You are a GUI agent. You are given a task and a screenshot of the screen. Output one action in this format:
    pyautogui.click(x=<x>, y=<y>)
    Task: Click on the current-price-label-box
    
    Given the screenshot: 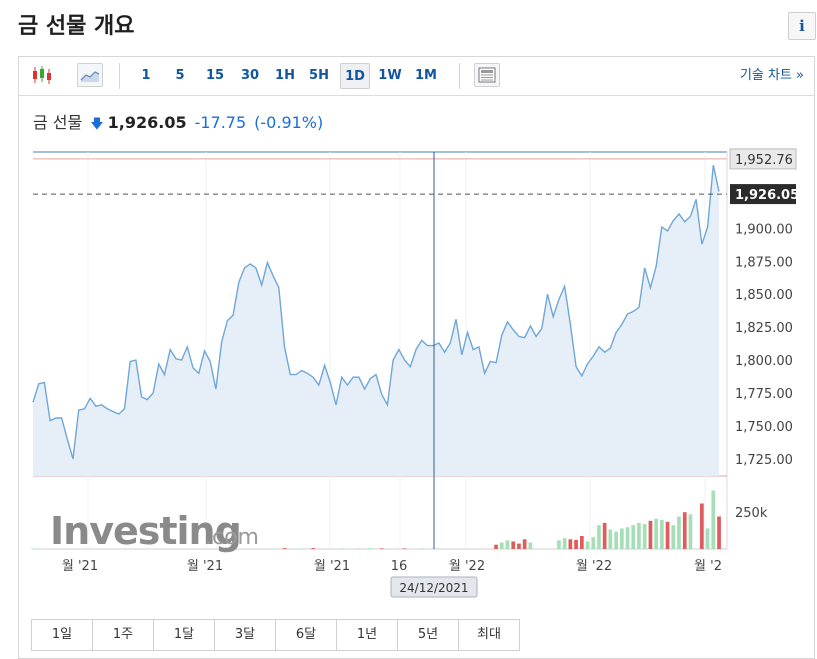 What is the action you would take?
    pyautogui.click(x=763, y=194)
    